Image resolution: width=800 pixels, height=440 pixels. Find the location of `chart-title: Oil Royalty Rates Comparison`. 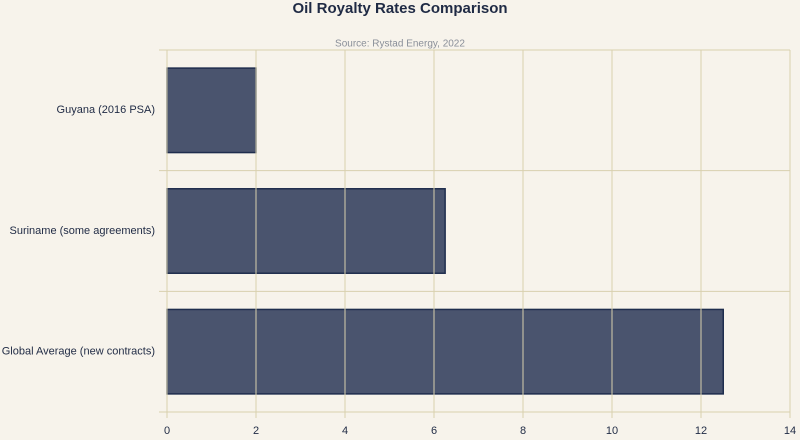

chart-title: Oil Royalty Rates Comparison is located at coordinates (399, 8).